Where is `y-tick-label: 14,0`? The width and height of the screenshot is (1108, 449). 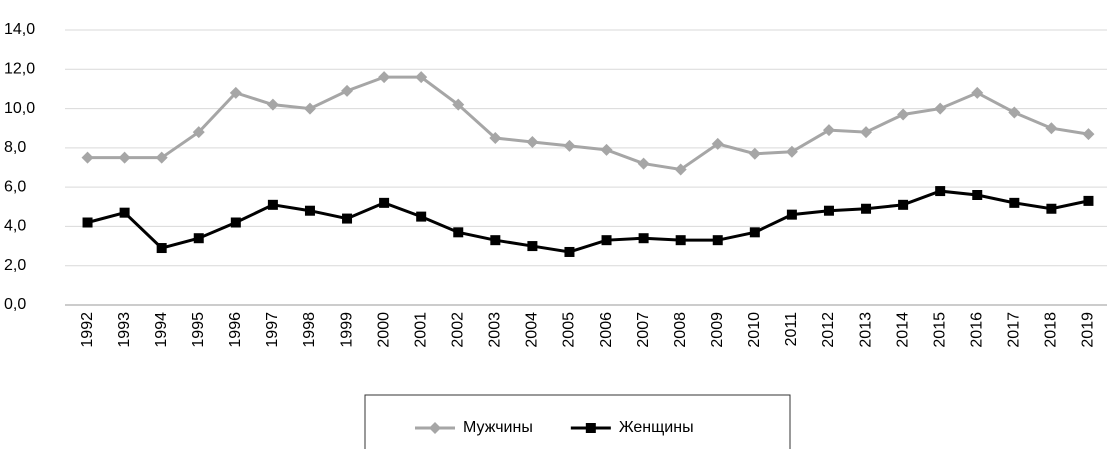
y-tick-label: 14,0 is located at coordinates (19, 29).